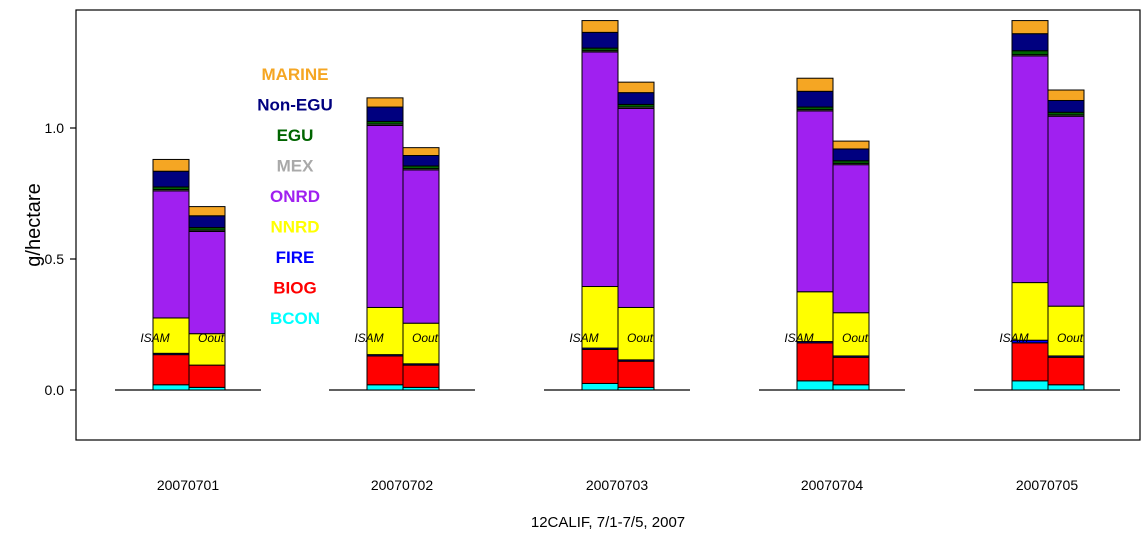  What do you see at coordinates (636, 207) in the screenshot?
I see `bar-segment-20070703-oout-onrd` at bounding box center [636, 207].